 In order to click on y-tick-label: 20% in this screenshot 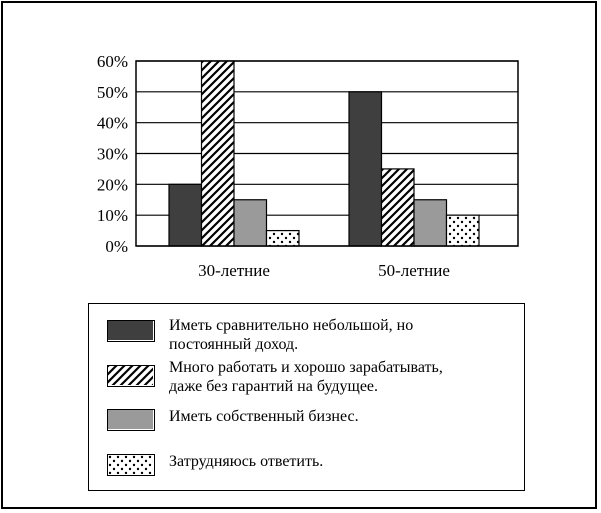, I will do `click(112, 184)`.